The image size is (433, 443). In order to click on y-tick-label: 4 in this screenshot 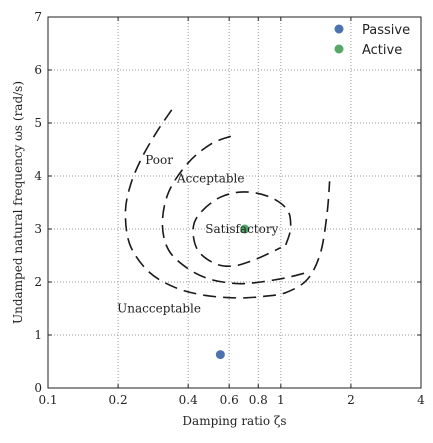, I will do `click(38, 176)`.